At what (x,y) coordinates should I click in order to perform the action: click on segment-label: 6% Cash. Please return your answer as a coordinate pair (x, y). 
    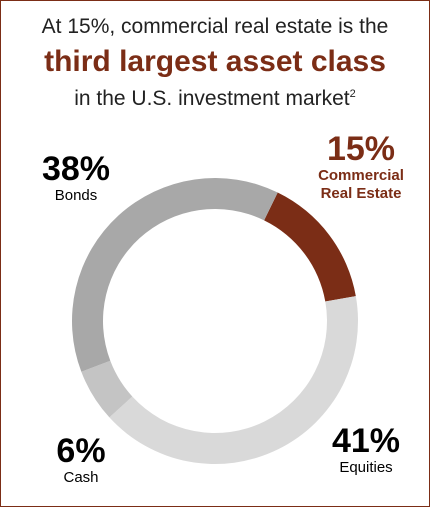
    Looking at the image, I should click on (81, 460).